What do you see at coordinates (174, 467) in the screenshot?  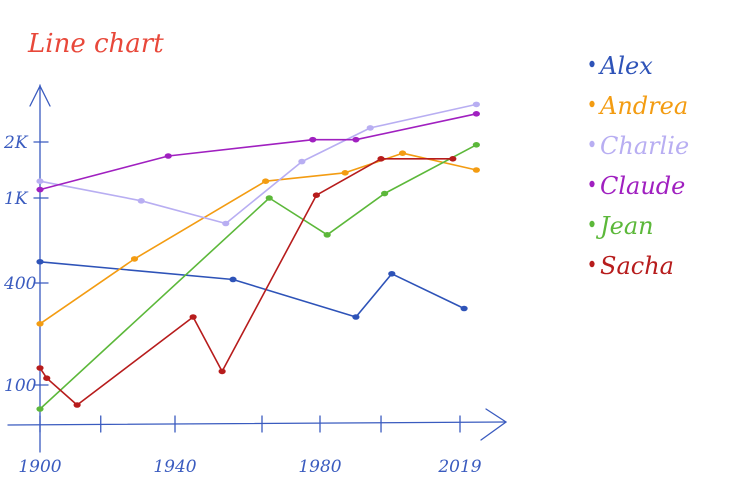 I see `x-tick-label: 1940` at bounding box center [174, 467].